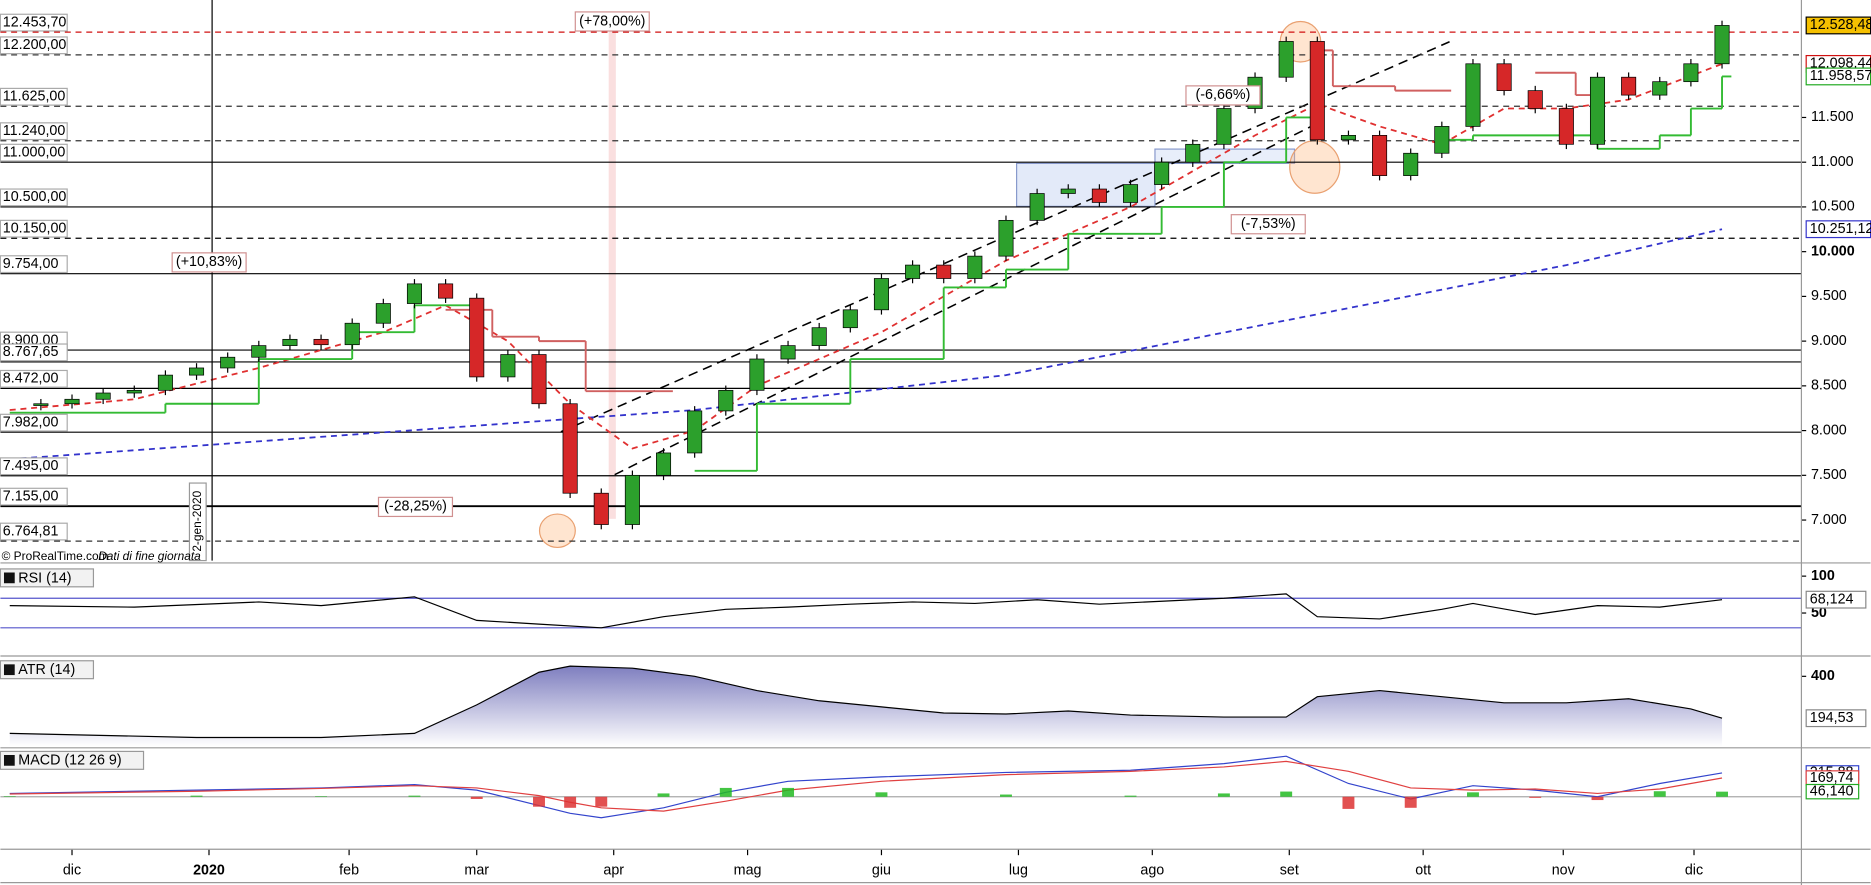 The width and height of the screenshot is (1871, 885). What do you see at coordinates (1840, 76) in the screenshot?
I see `last-value-label: 11.958,57` at bounding box center [1840, 76].